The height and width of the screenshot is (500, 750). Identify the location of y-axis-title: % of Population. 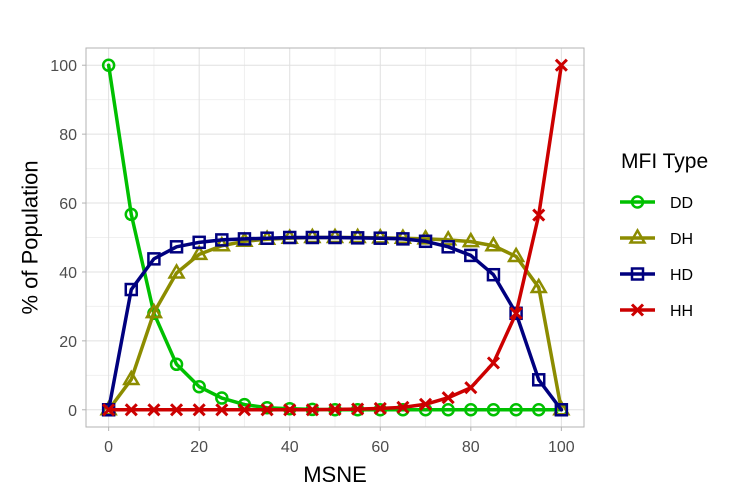
(30, 237).